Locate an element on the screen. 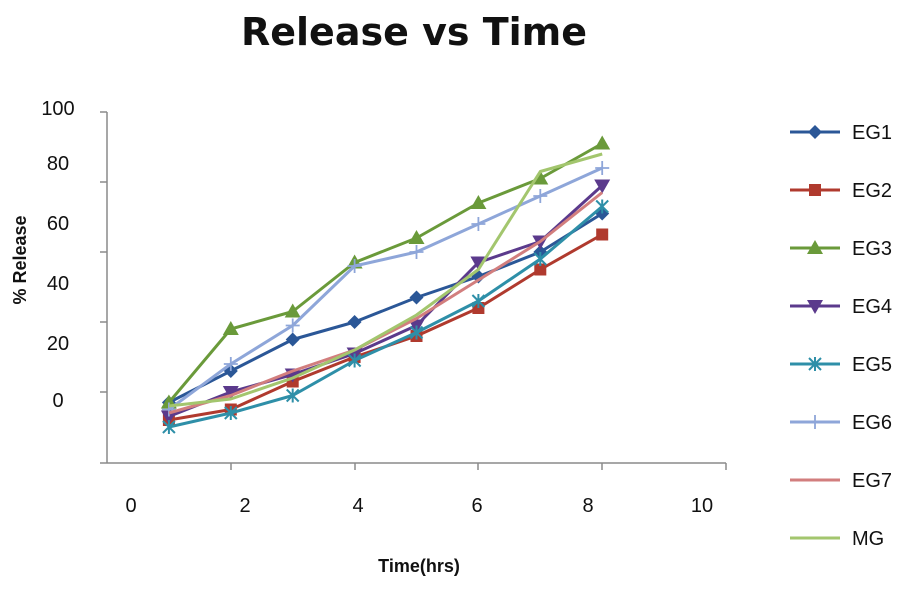 The width and height of the screenshot is (901, 590). legend-label: EG6 is located at coordinates (872, 423).